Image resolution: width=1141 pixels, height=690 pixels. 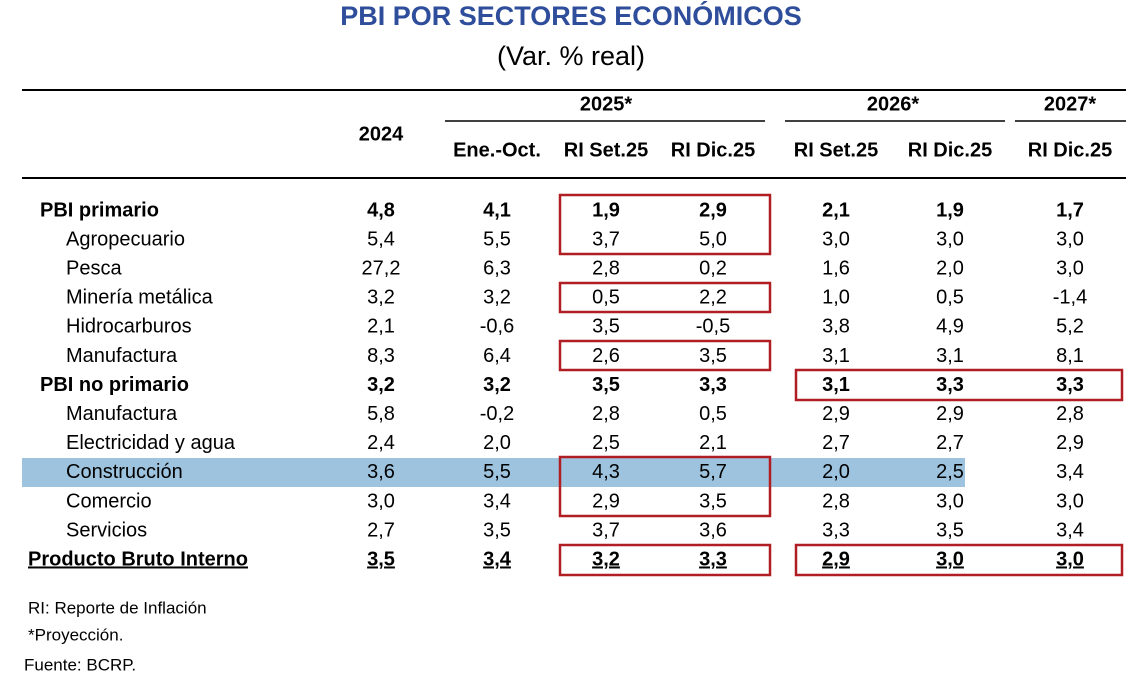 What do you see at coordinates (129, 327) in the screenshot?
I see `row-label: Hidrocarburos` at bounding box center [129, 327].